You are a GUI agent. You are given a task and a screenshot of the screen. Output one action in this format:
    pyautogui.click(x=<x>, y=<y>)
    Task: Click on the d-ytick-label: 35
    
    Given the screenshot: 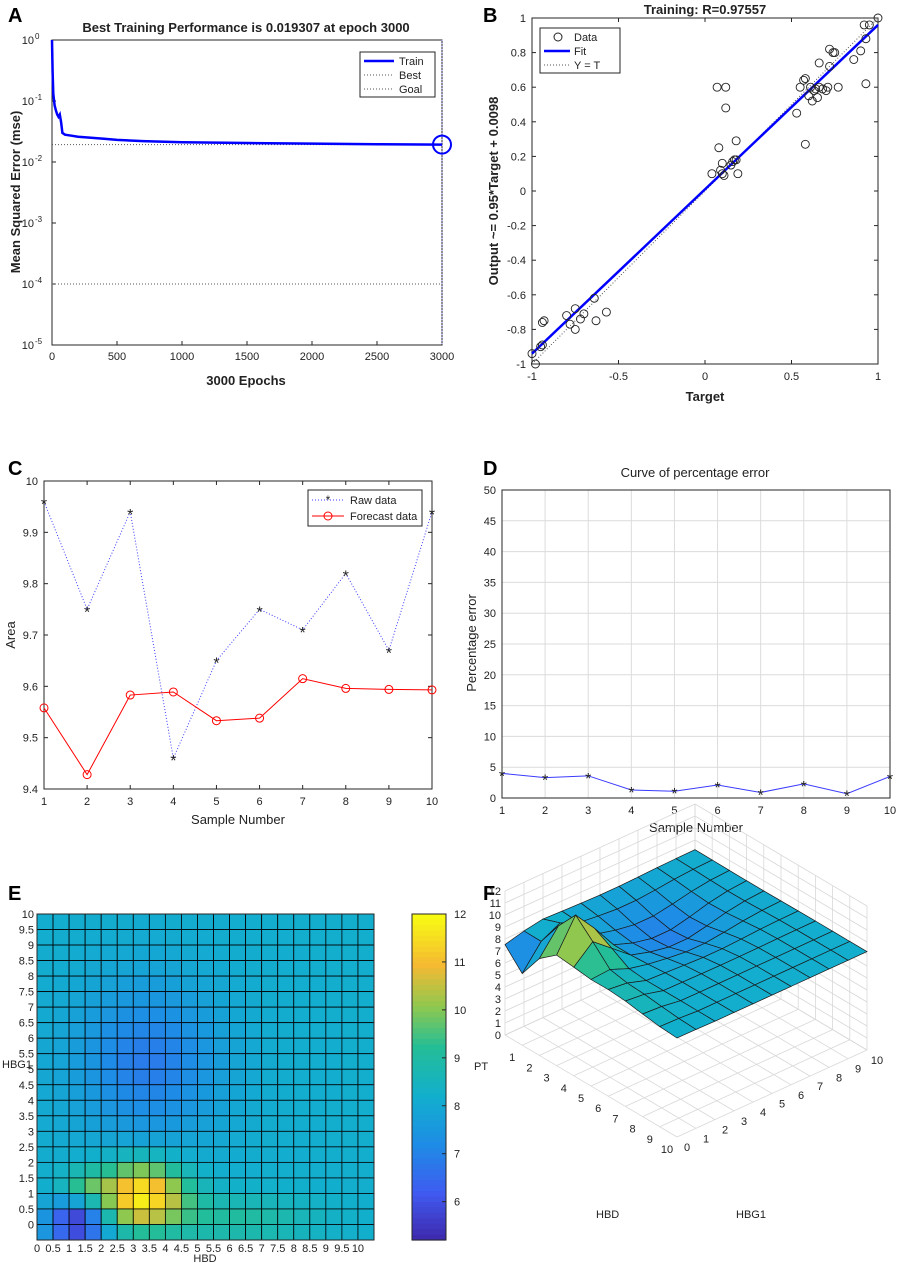 What is the action you would take?
    pyautogui.click(x=490, y=583)
    